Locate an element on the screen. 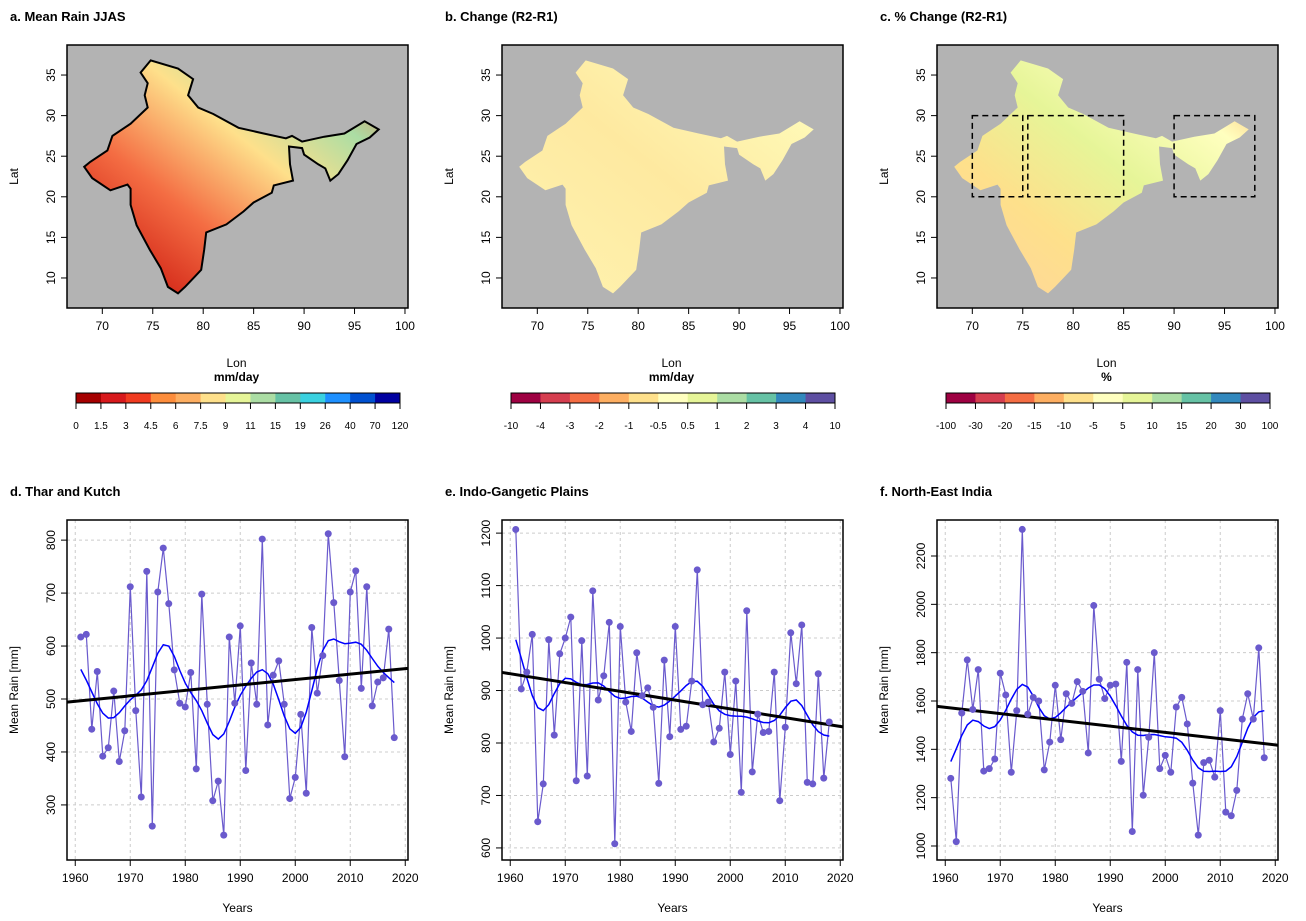 This screenshot has width=1306, height=921. colorbar-label: -10 is located at coordinates (1064, 426).